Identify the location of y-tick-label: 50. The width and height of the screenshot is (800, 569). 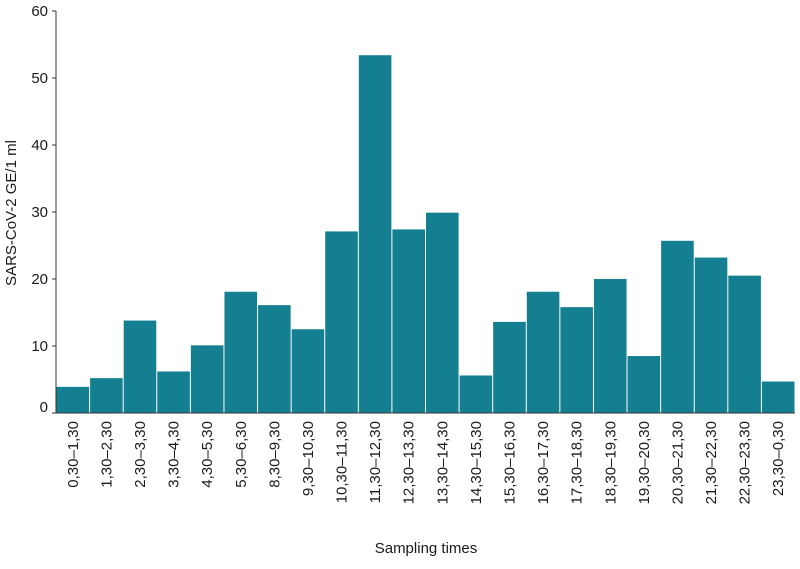
(39, 78).